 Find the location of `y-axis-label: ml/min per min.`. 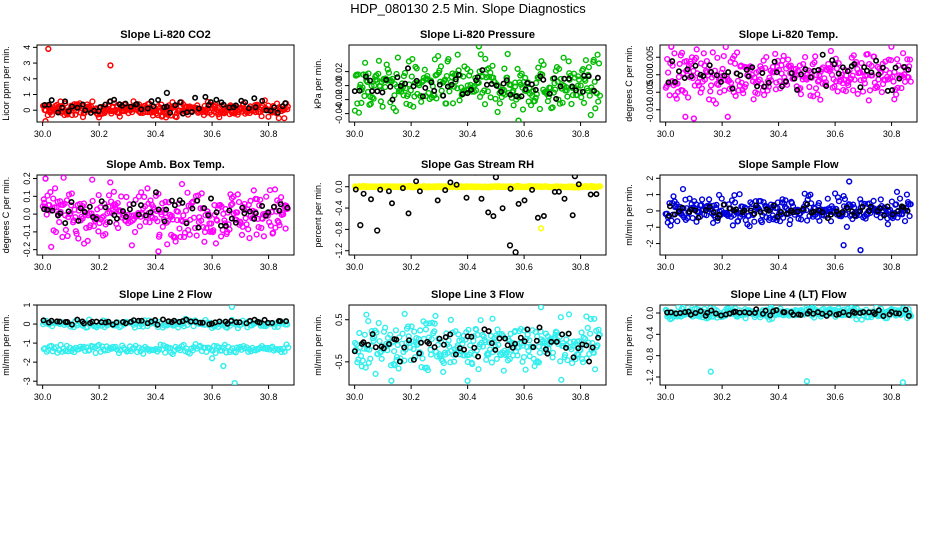

y-axis-label: ml/min per min. is located at coordinates (318, 345).